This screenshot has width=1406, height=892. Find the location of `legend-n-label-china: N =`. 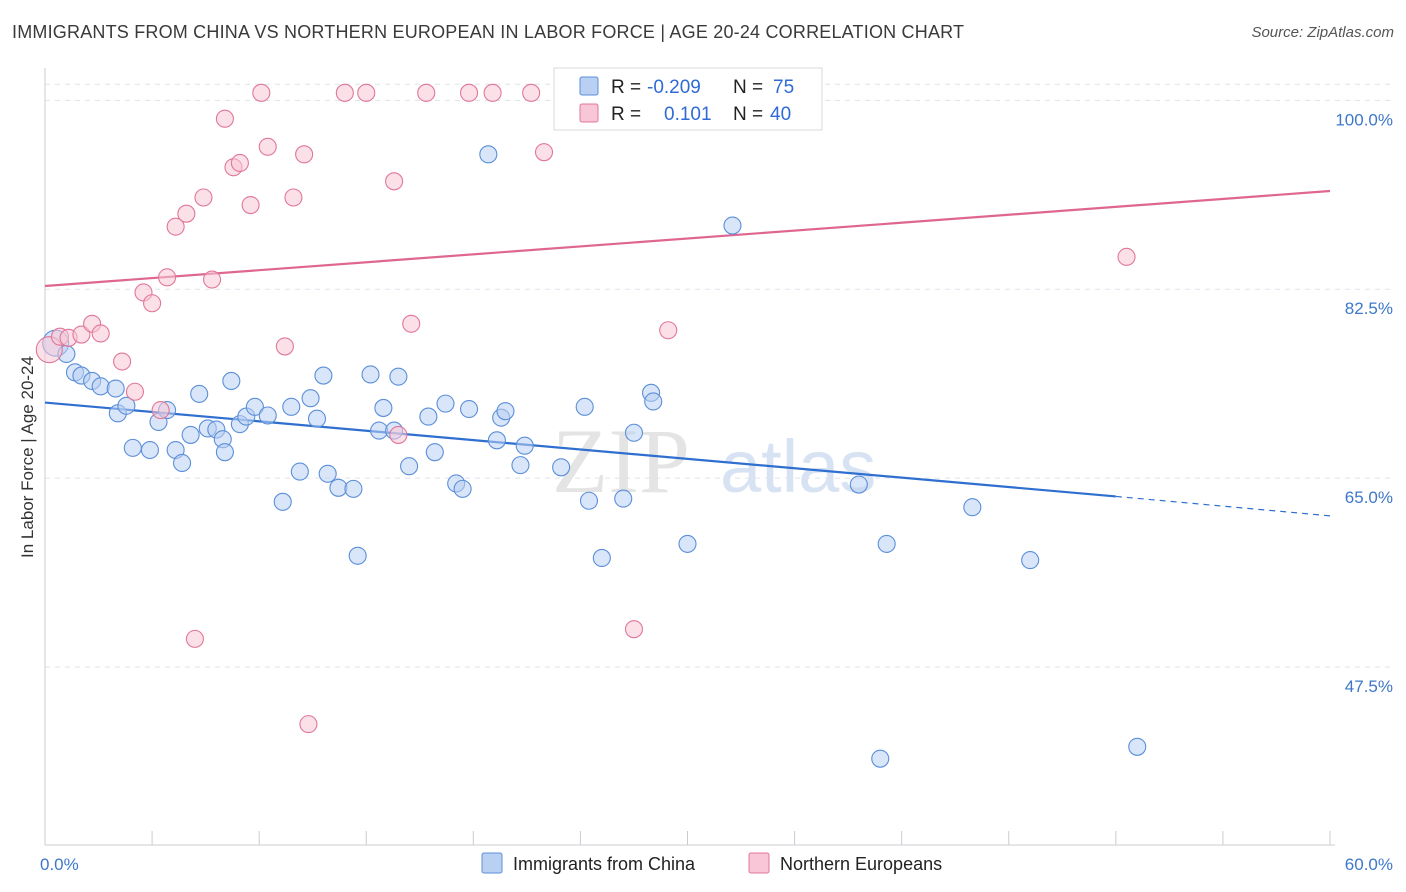

legend-n-label-china: N = is located at coordinates (748, 87).